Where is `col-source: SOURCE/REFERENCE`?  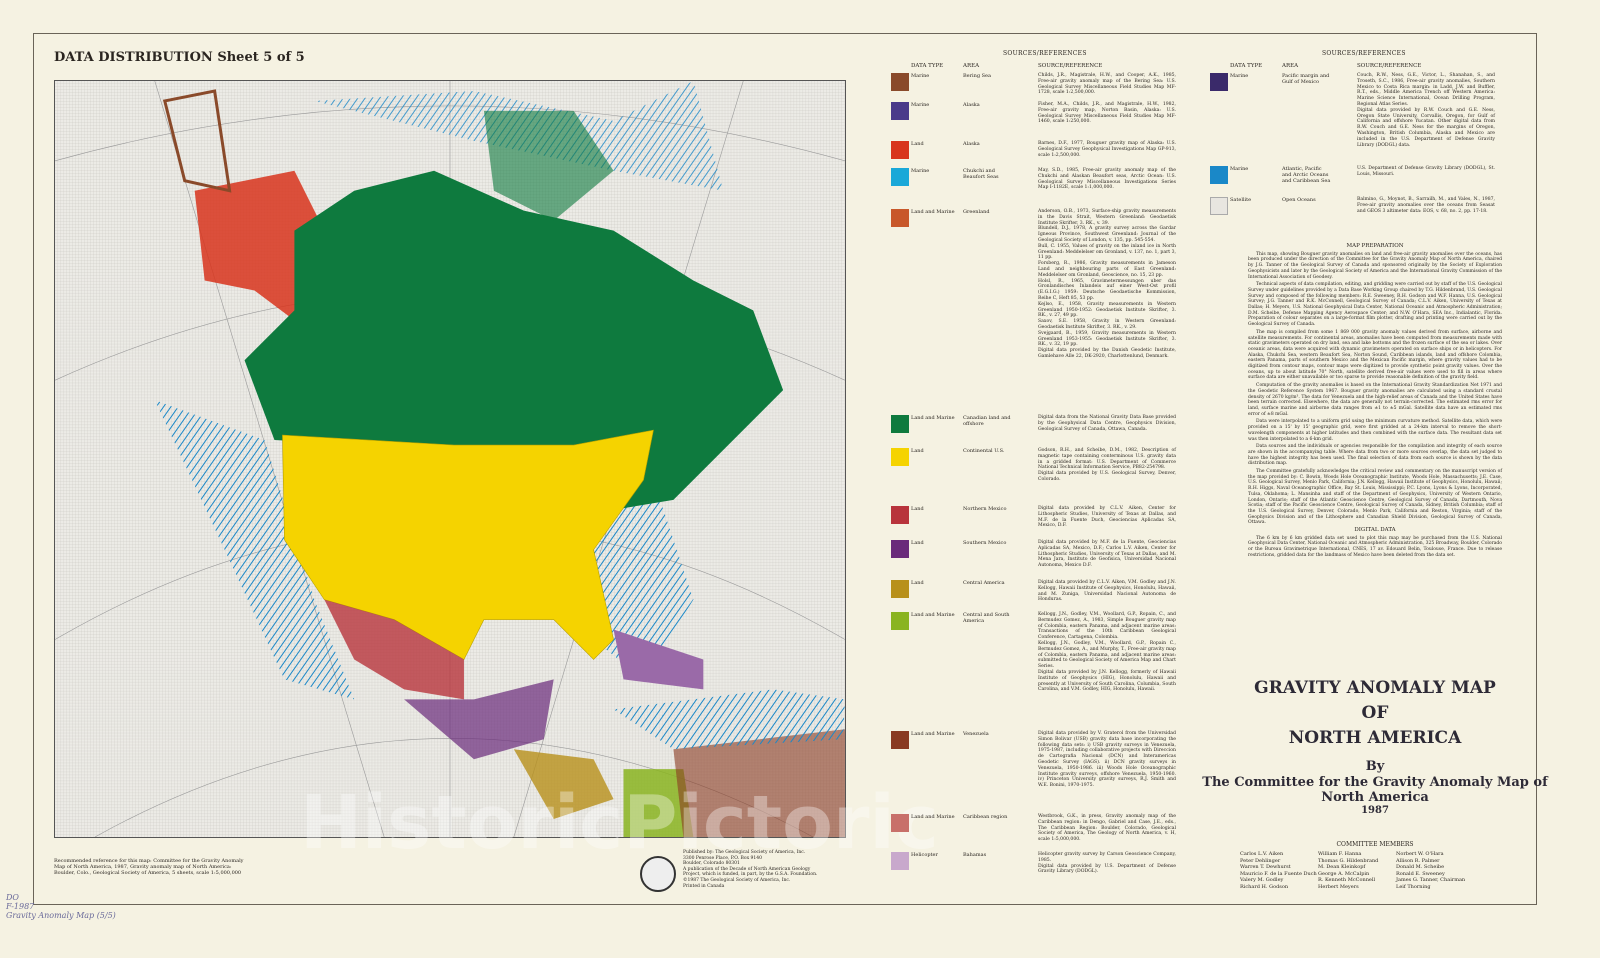
col-source: SOURCE/REFERENCE is located at coordinates (1070, 66).